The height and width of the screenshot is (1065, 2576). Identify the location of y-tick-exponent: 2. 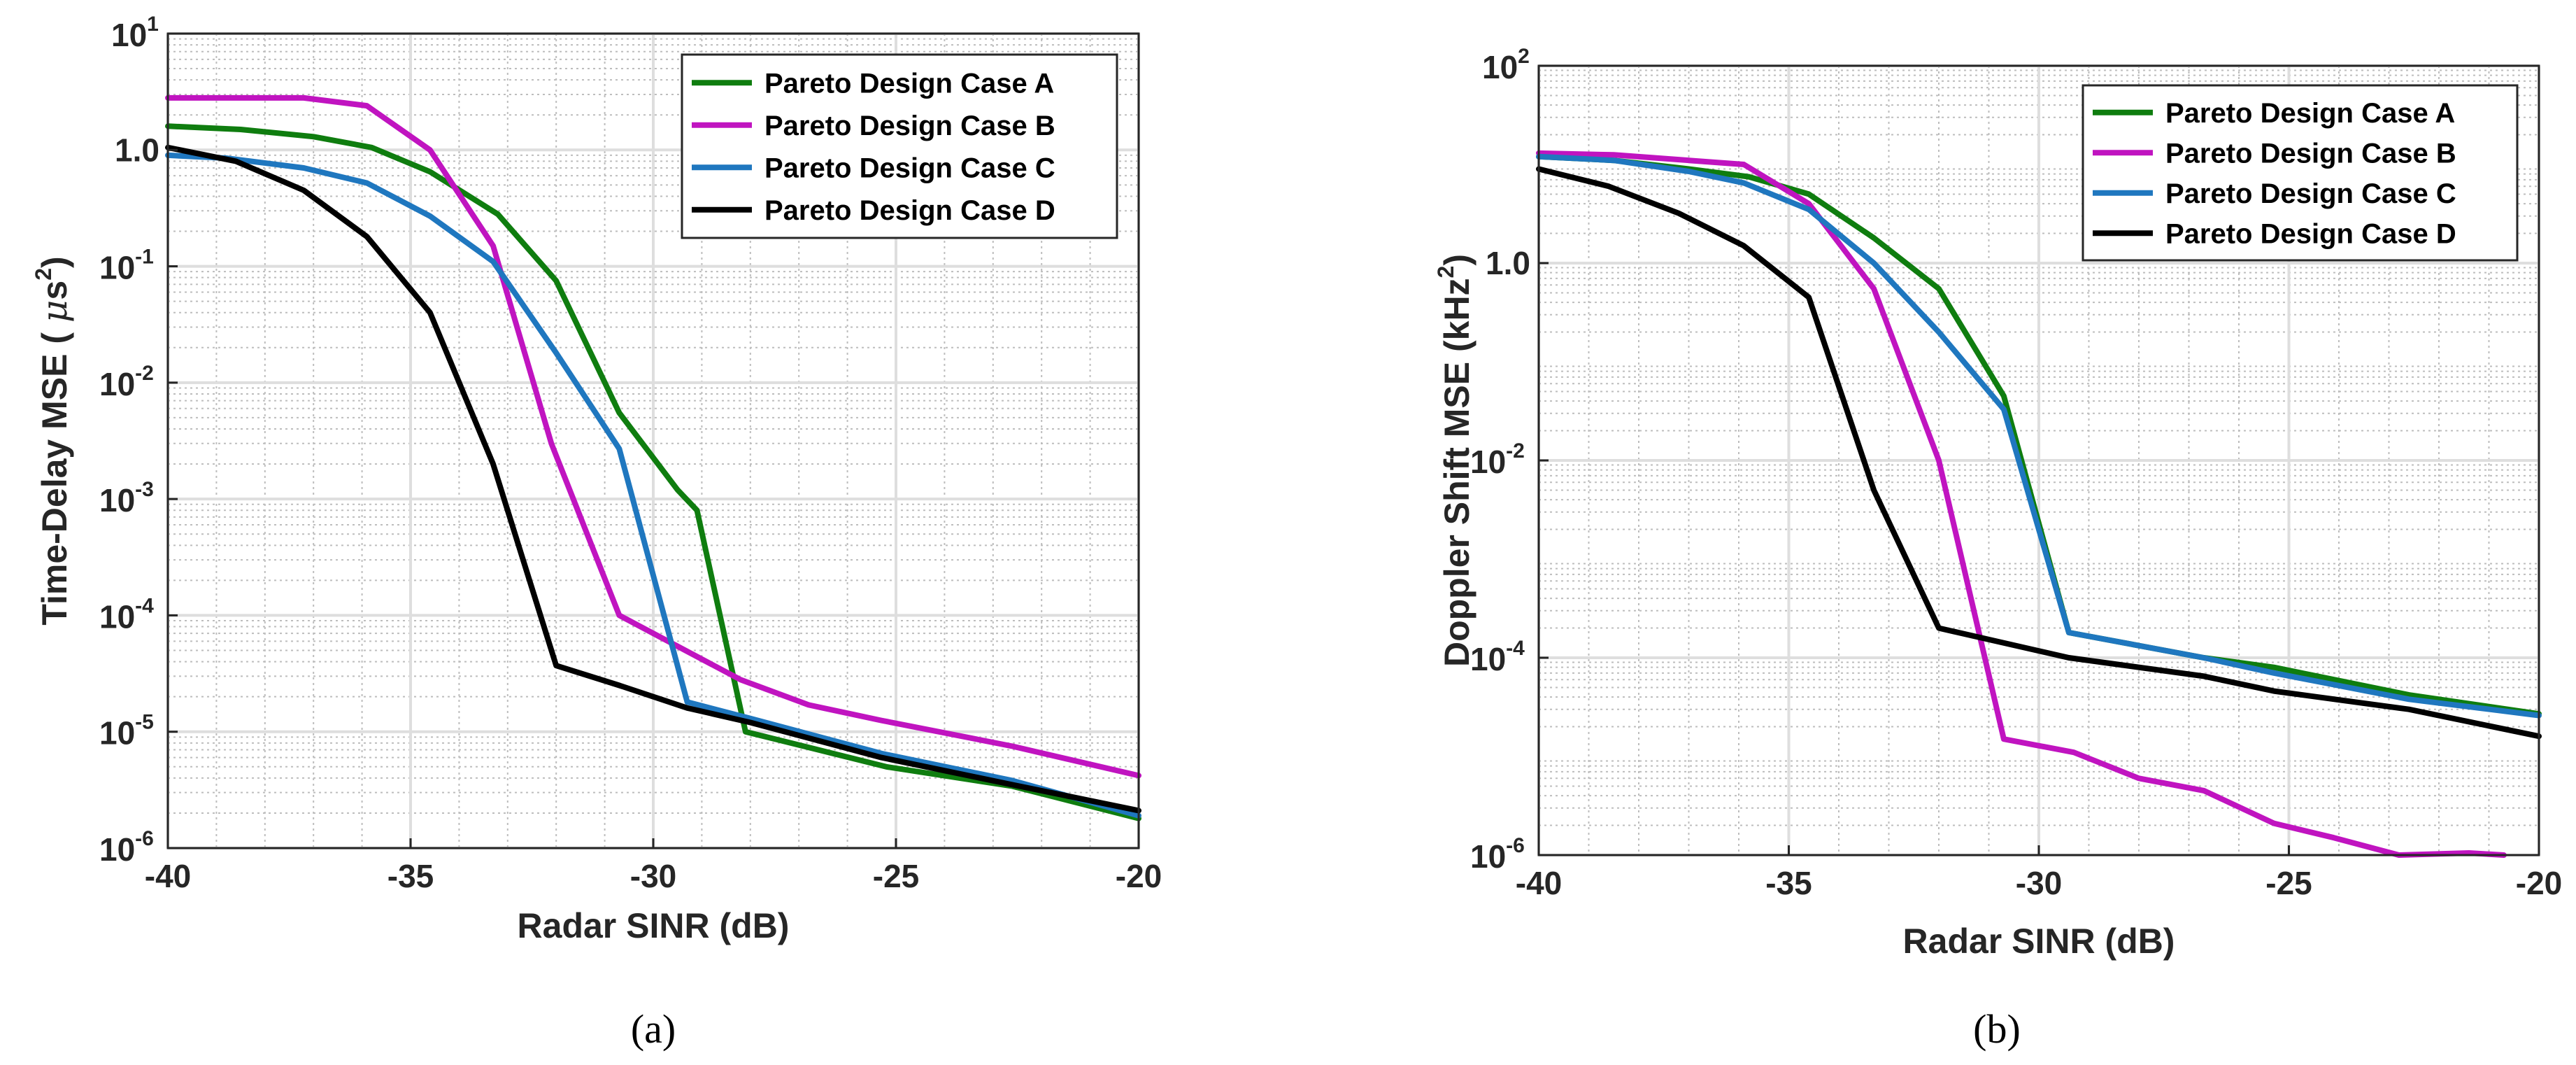
(1524, 56).